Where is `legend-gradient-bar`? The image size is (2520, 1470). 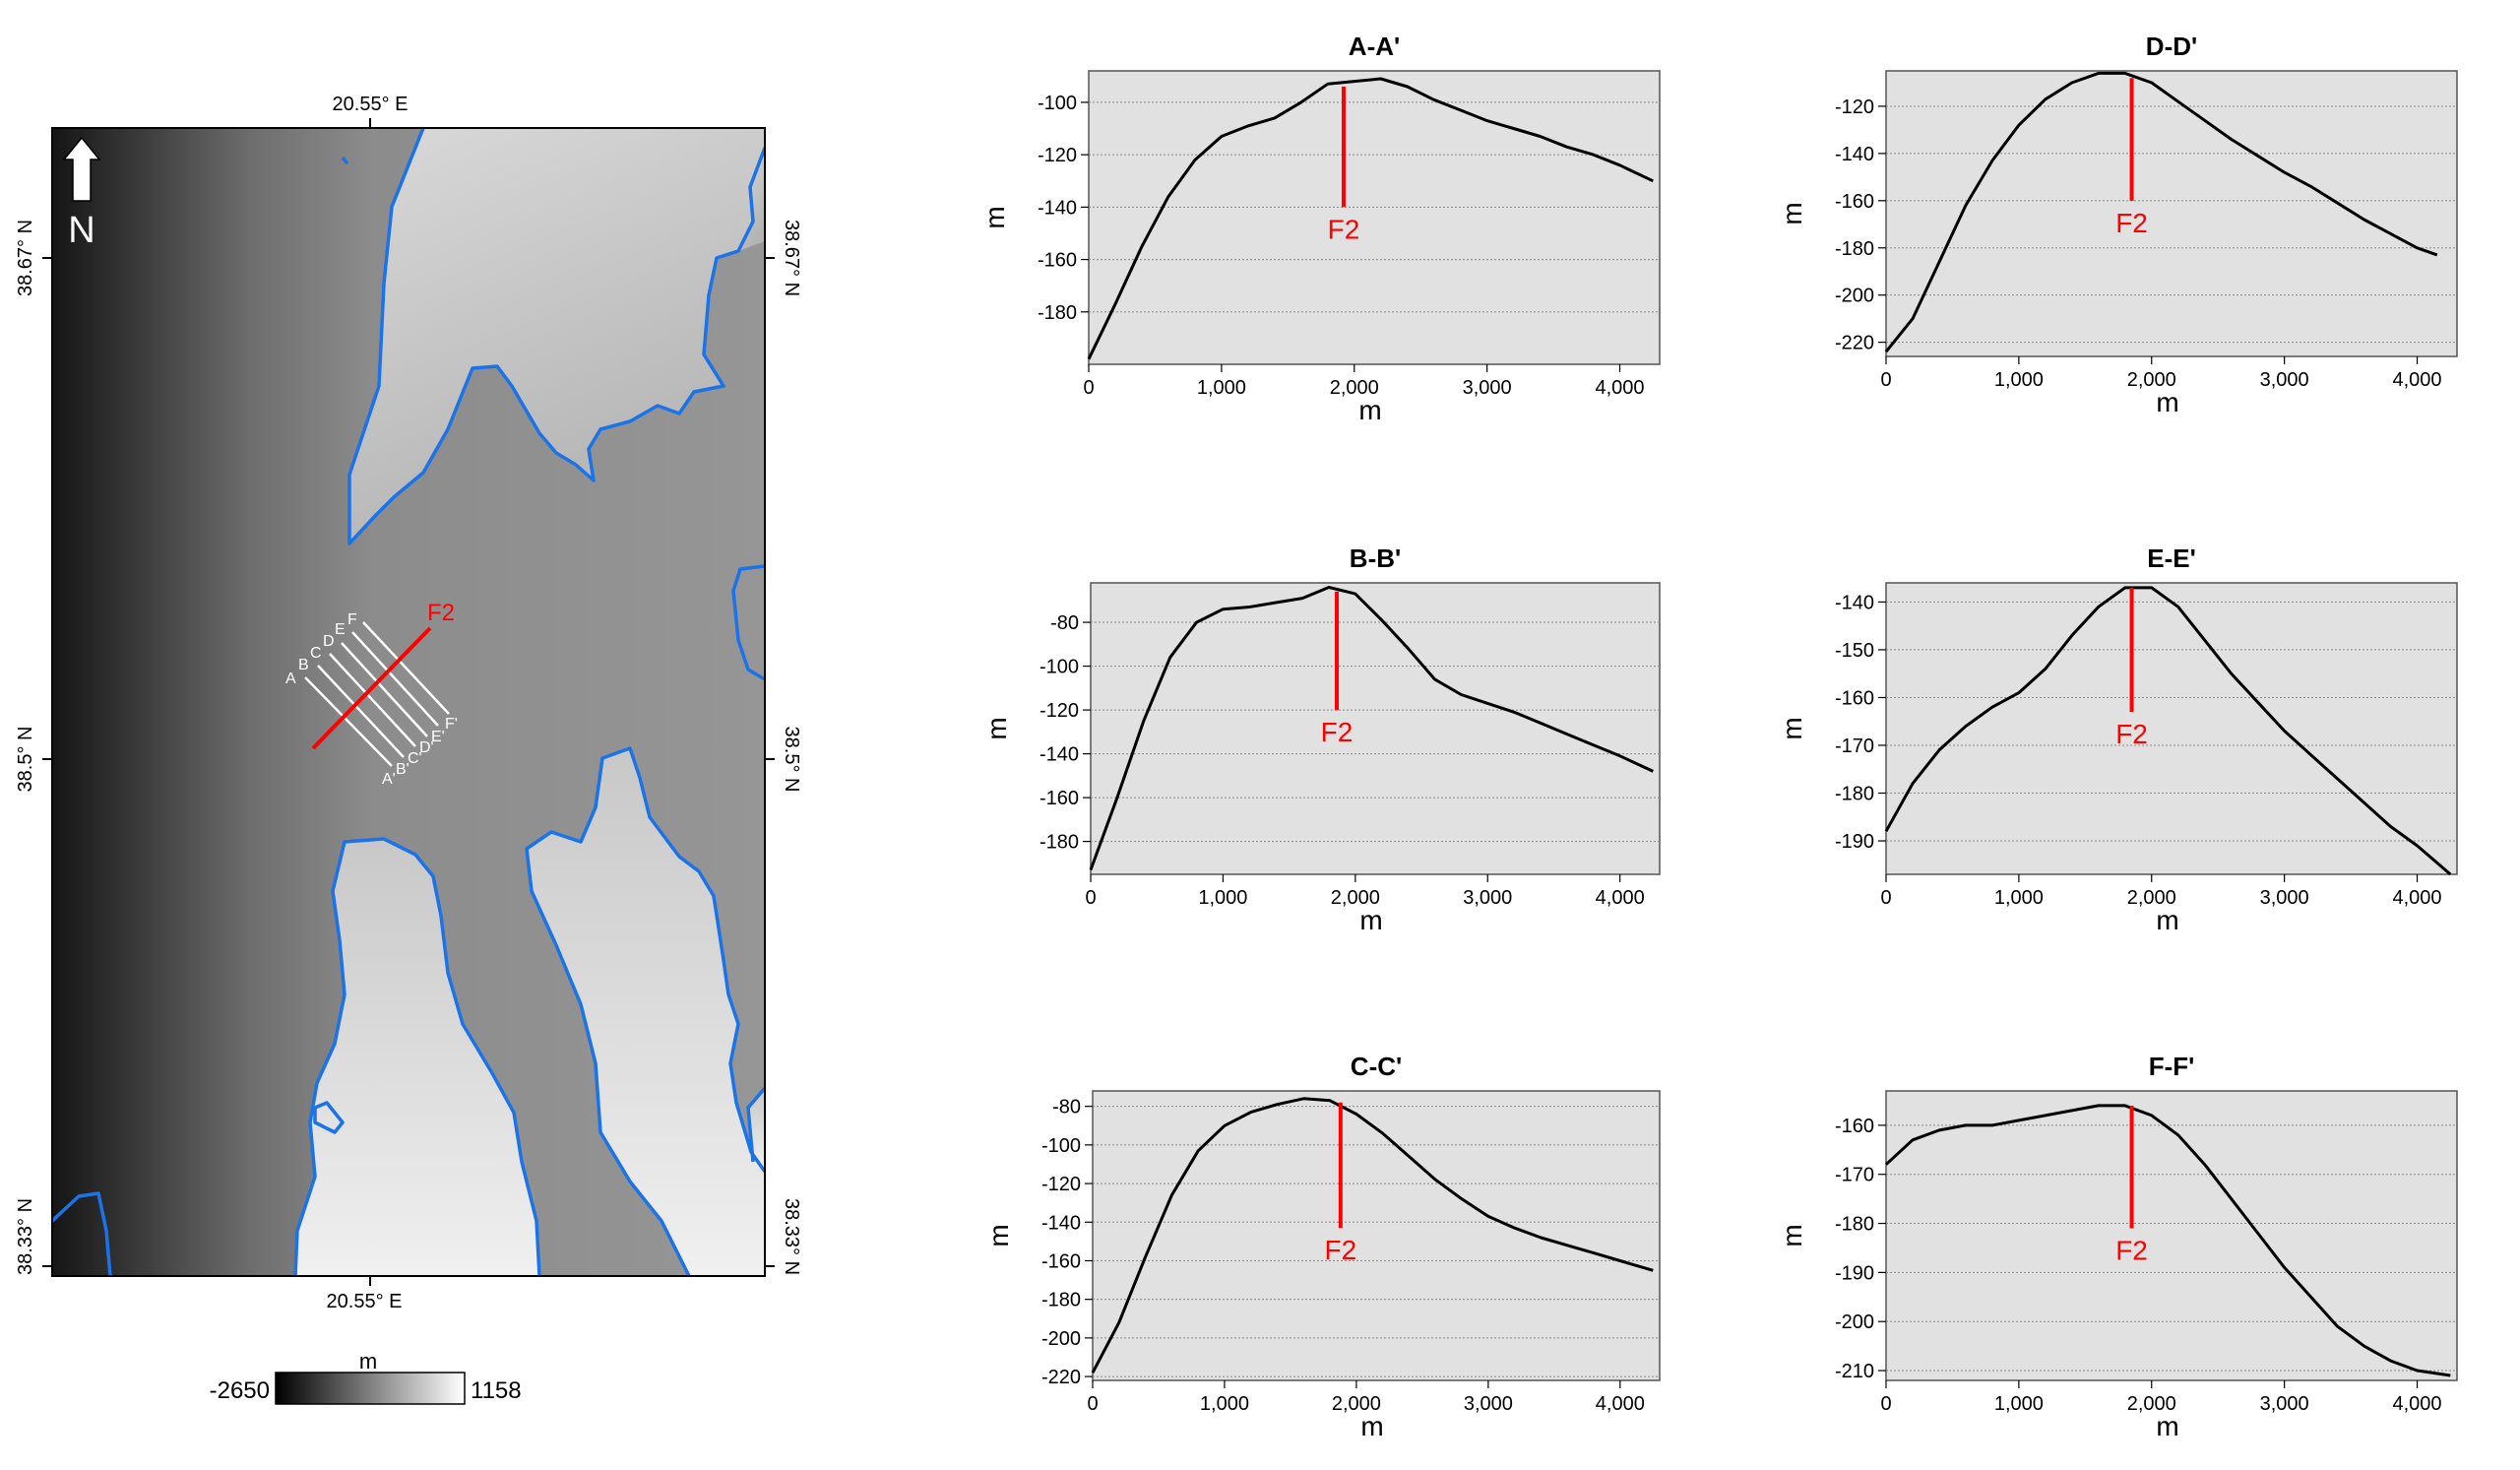 legend-gradient-bar is located at coordinates (370, 1388).